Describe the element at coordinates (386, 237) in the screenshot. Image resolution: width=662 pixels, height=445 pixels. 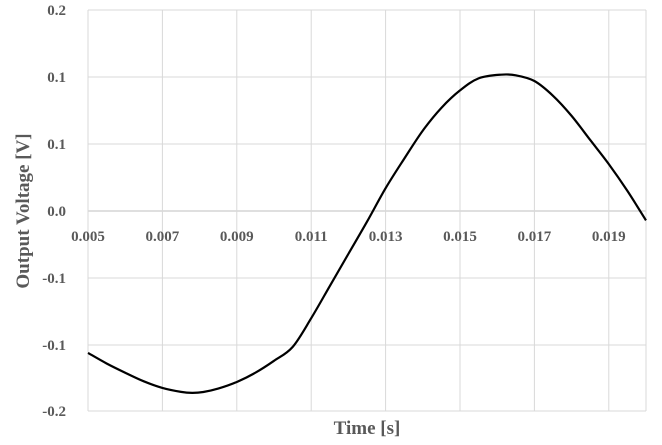
I see `x-tick-label: 0.013` at that location.